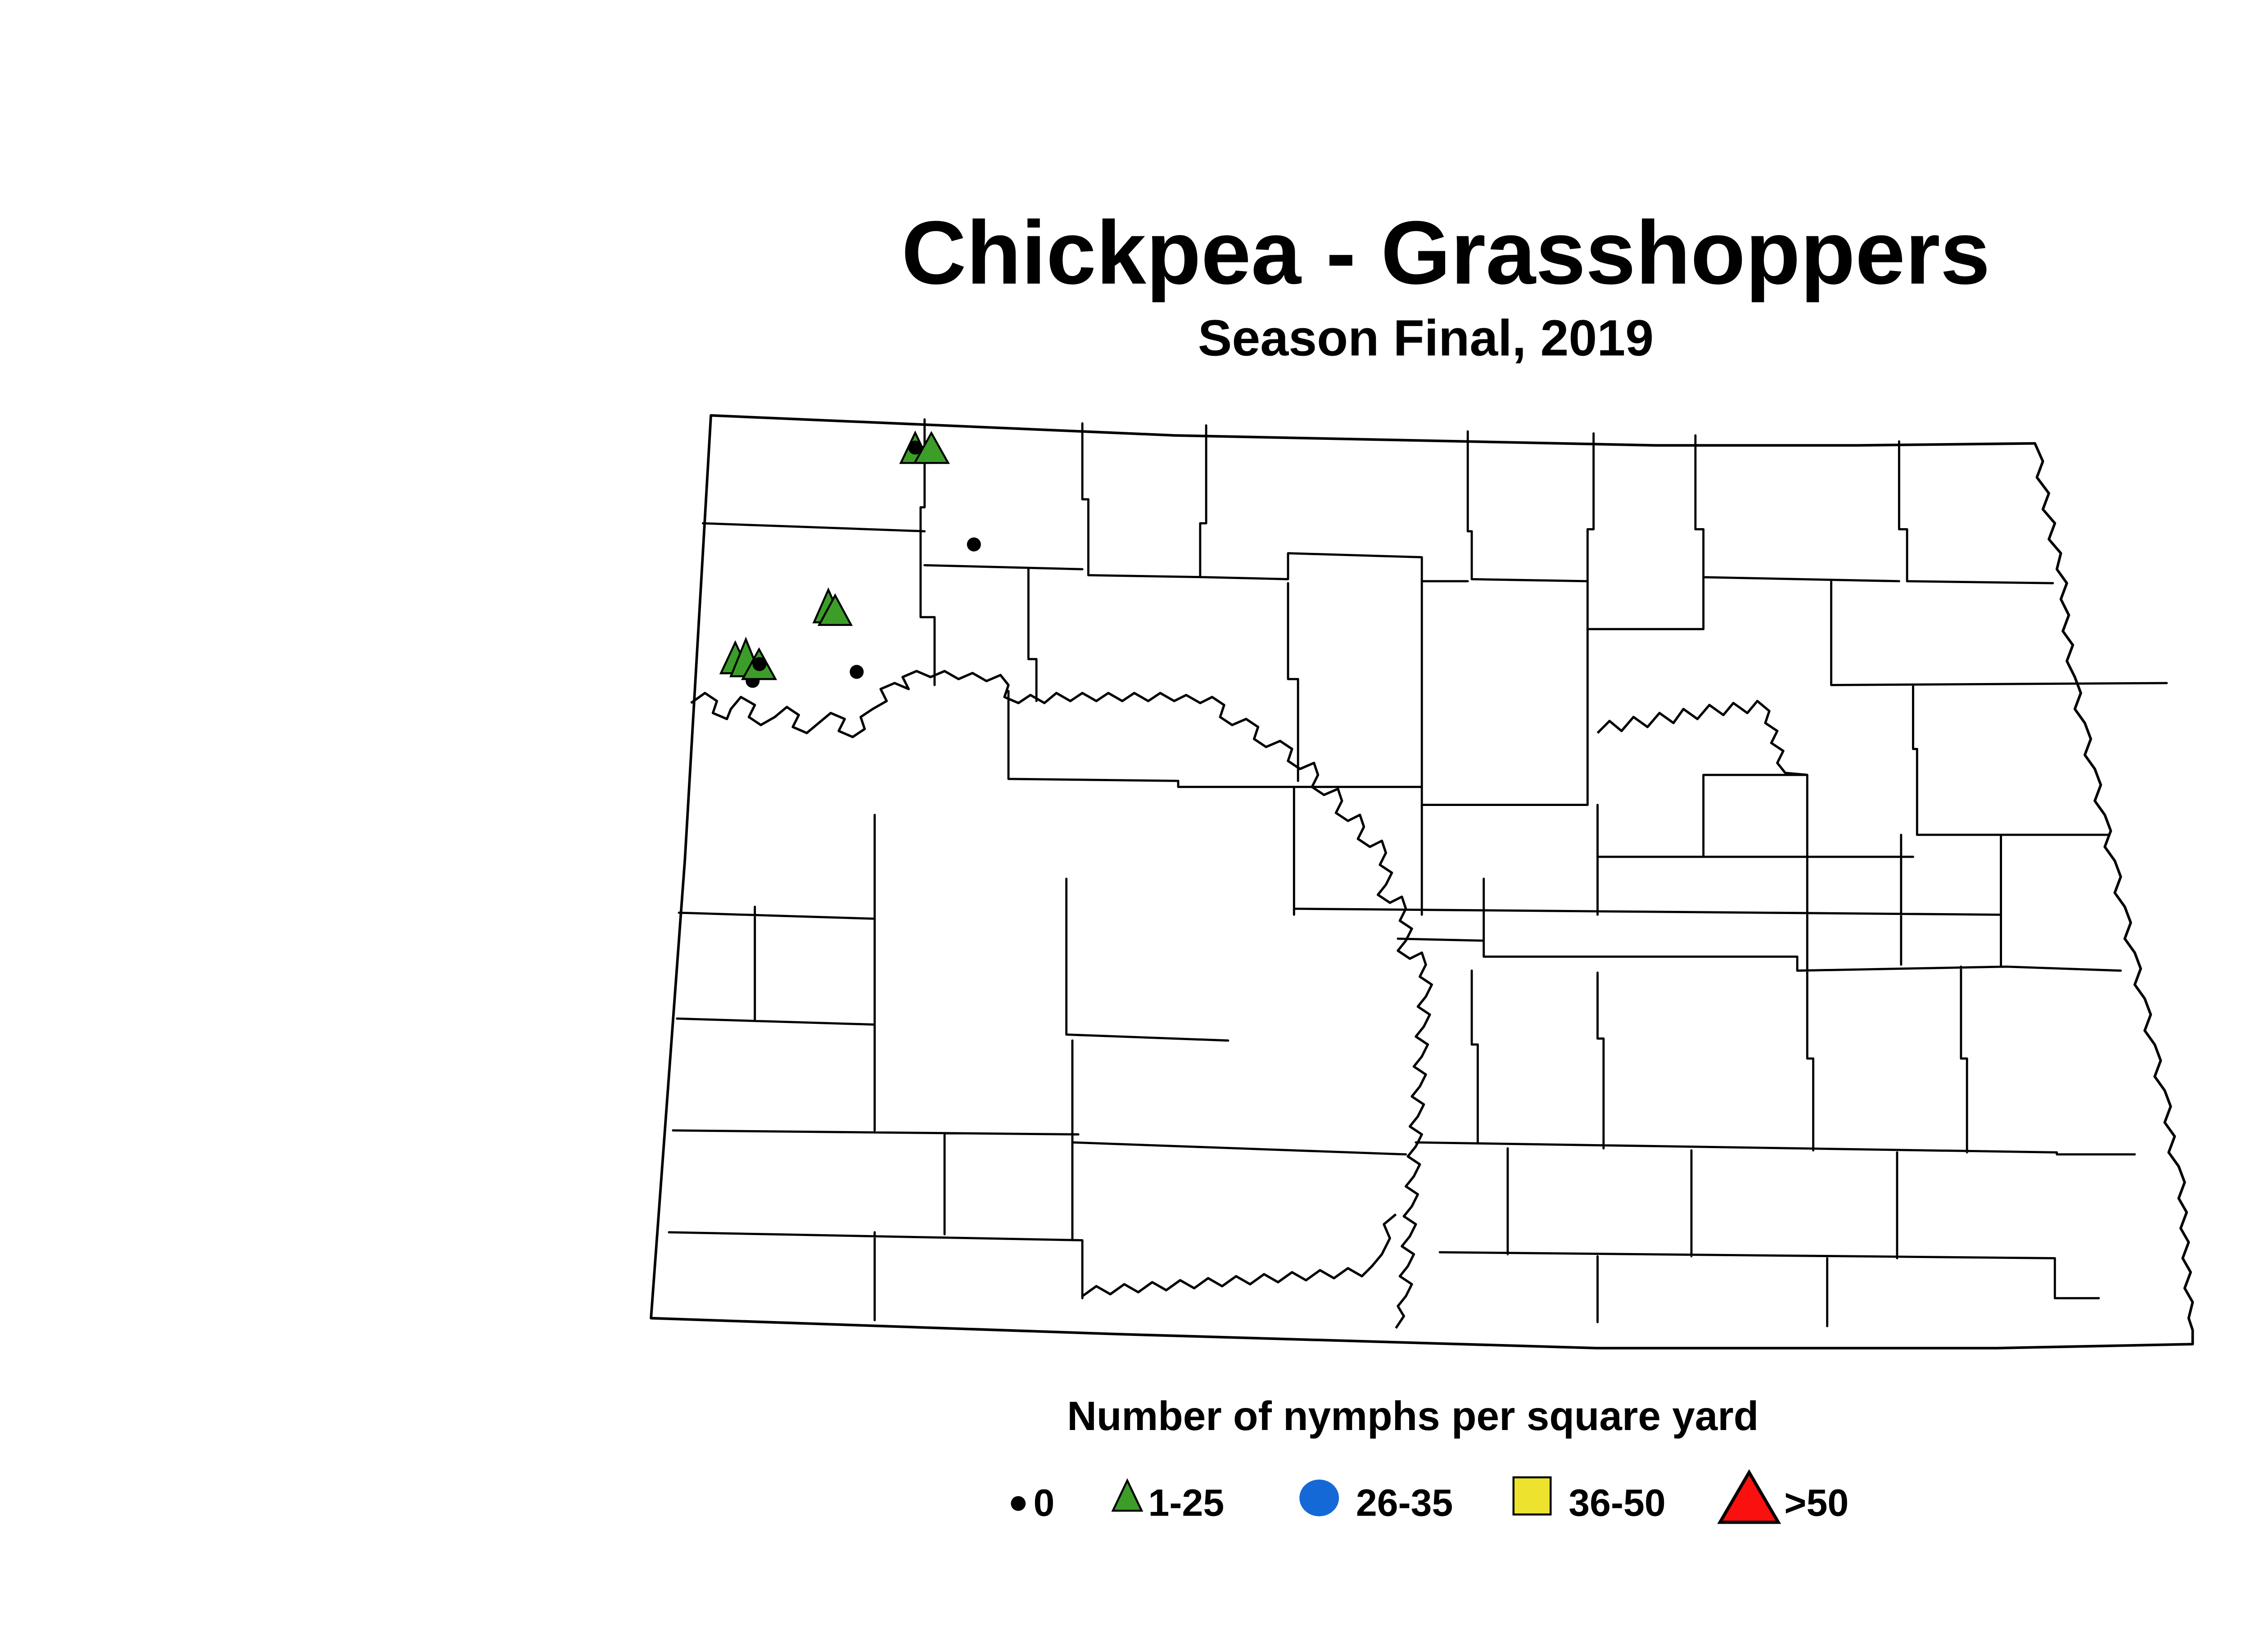 This screenshot has height=1652, width=2251. I want to click on plot-subtitle: Season Final, 2019, so click(1426, 340).